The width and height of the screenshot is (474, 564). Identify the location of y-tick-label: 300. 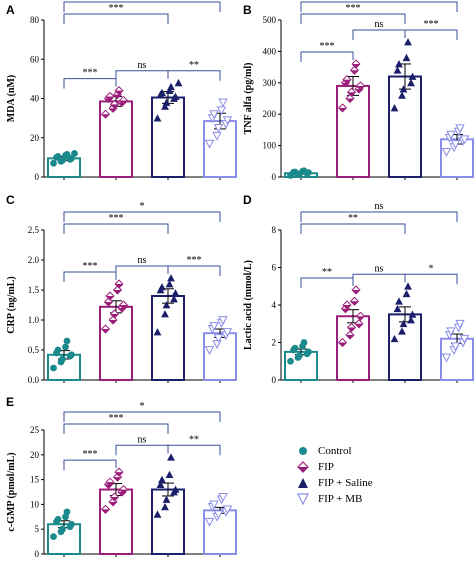
(270, 83).